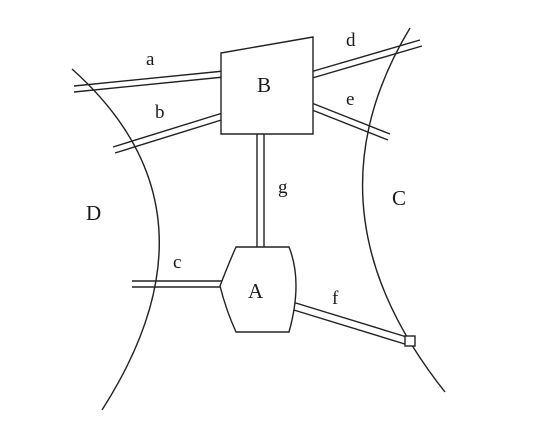 The image size is (533, 426). Describe the element at coordinates (351, 40) in the screenshot. I see `edge-d-label: d` at that location.